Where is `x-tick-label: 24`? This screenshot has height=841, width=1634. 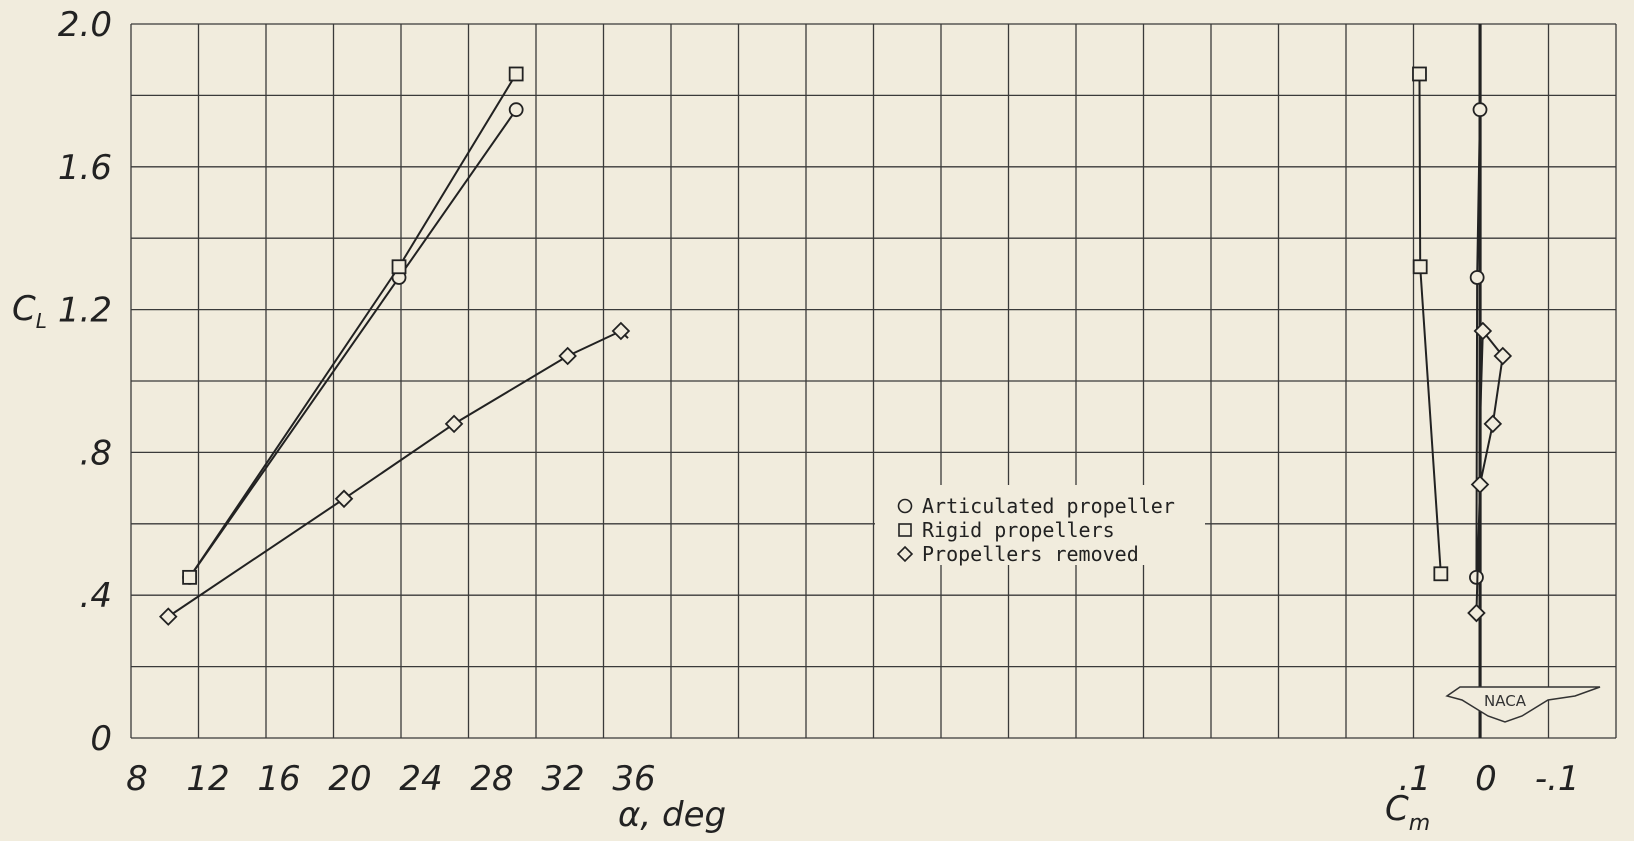 x-tick-label: 24 is located at coordinates (420, 779).